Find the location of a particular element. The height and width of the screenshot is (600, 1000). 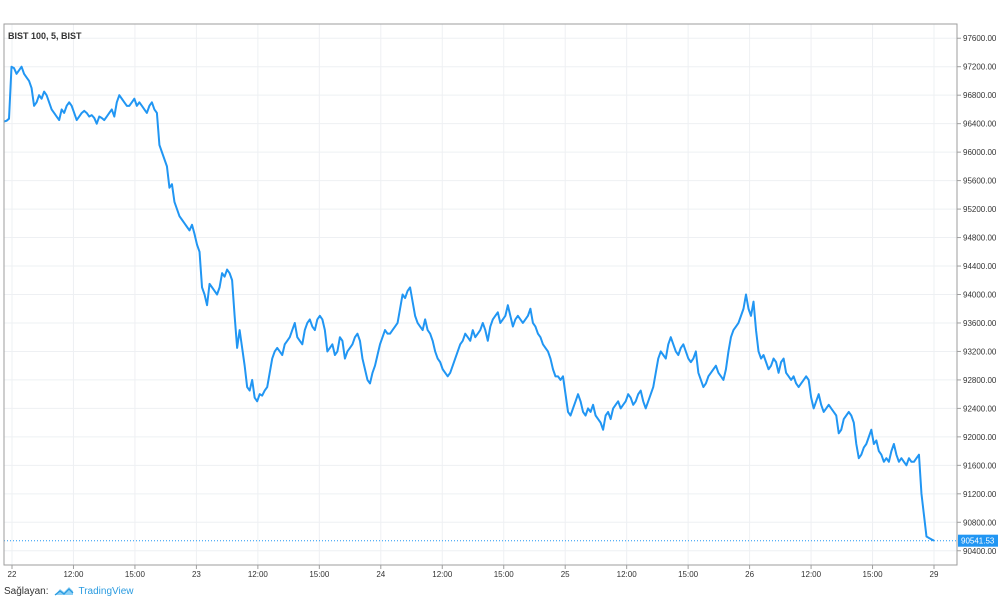

last-price-badge is located at coordinates (978, 540).